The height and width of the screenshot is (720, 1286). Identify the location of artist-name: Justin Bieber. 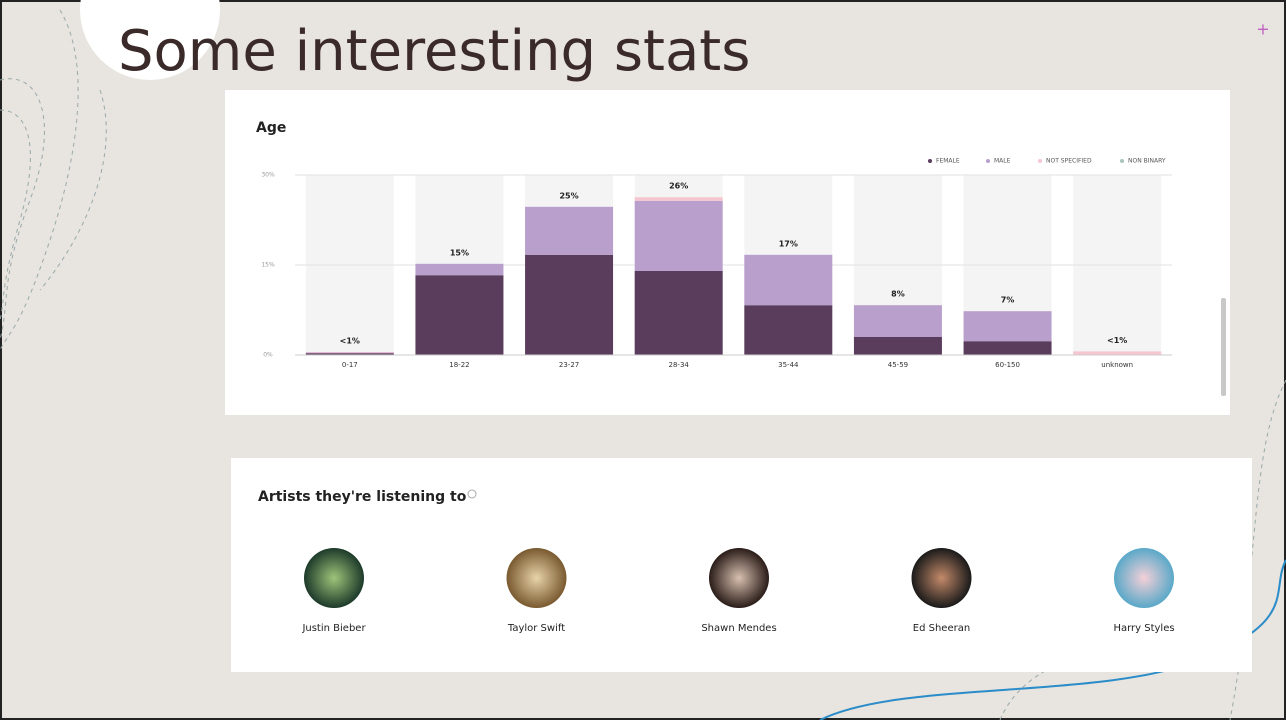
(333, 628).